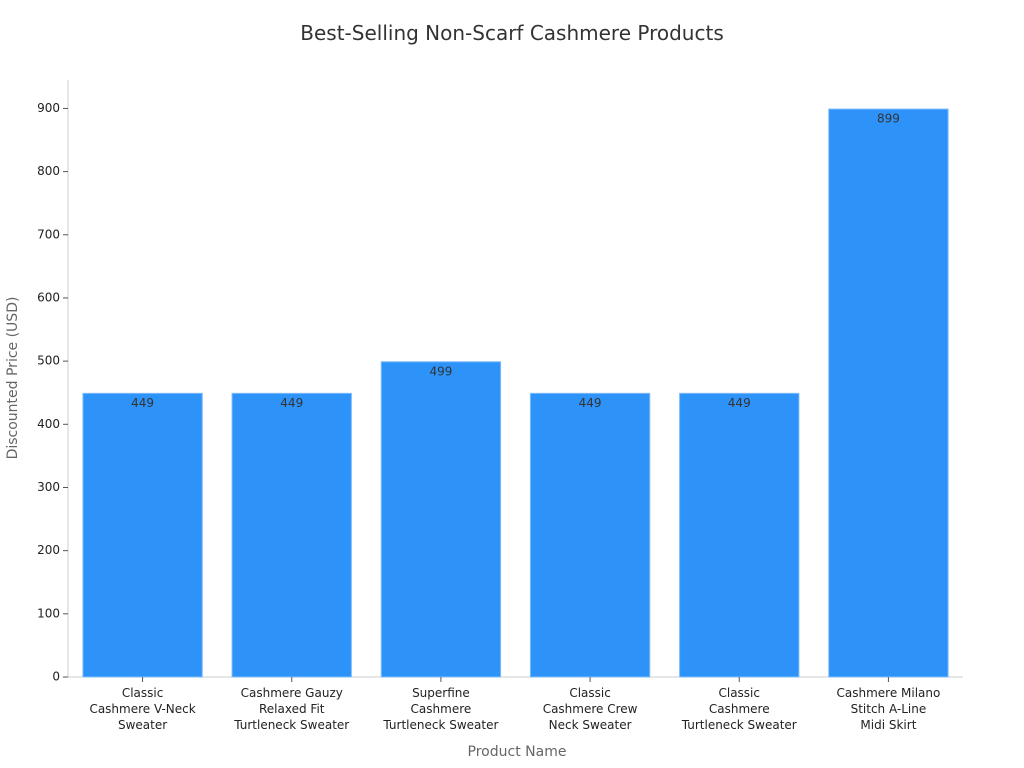 The height and width of the screenshot is (768, 1024). Describe the element at coordinates (13, 378) in the screenshot. I see `y-axis-title: Discounted Price (USD)` at that location.